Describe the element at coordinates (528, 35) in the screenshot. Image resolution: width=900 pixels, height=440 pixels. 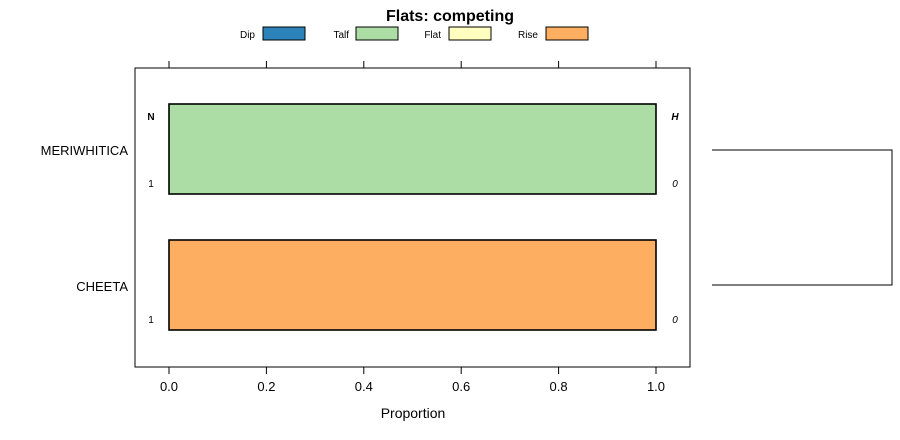
I see `legend-label-rise: Rise` at that location.